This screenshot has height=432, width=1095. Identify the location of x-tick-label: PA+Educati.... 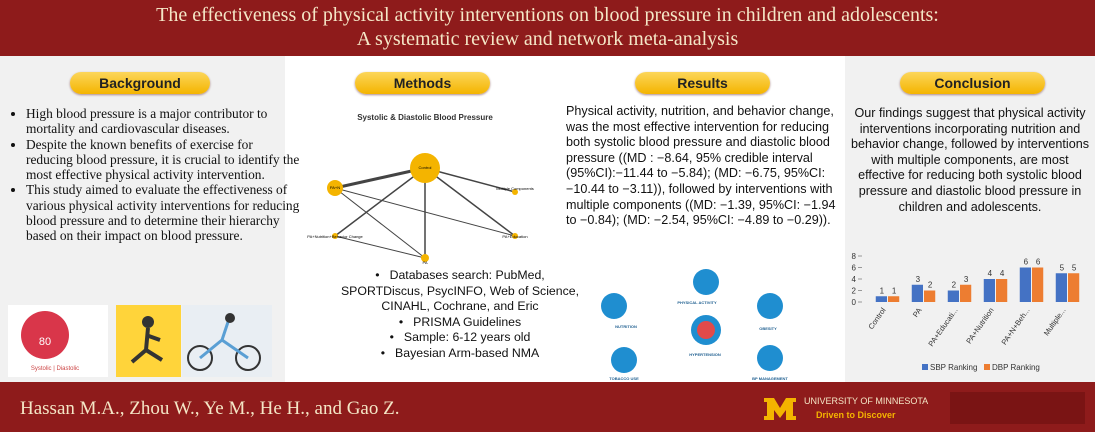
(942, 327).